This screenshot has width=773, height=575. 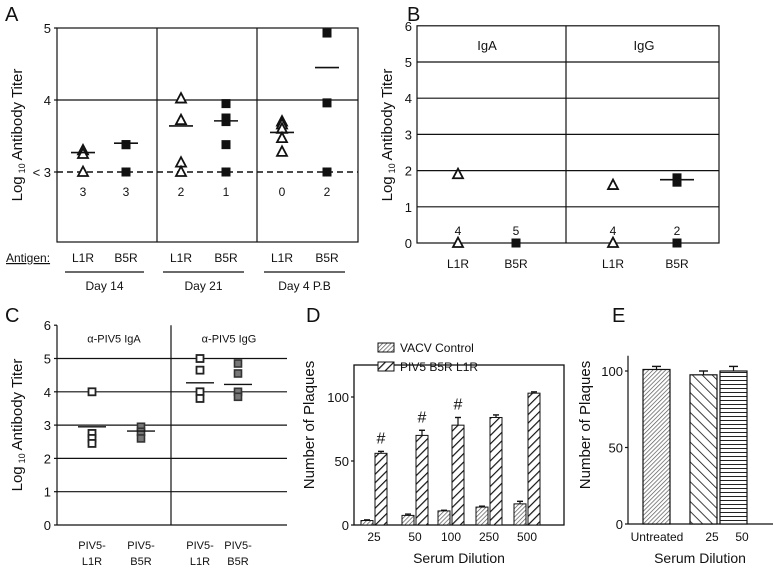 I want to click on sample-count: 5, so click(x=516, y=231).